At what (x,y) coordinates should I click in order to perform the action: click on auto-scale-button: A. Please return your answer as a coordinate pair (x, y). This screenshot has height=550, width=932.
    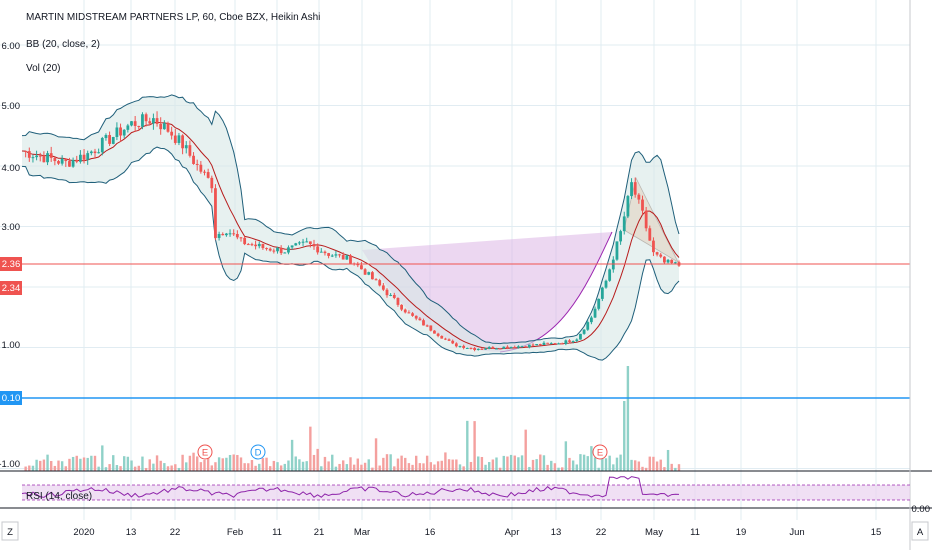
    Looking at the image, I should click on (920, 531).